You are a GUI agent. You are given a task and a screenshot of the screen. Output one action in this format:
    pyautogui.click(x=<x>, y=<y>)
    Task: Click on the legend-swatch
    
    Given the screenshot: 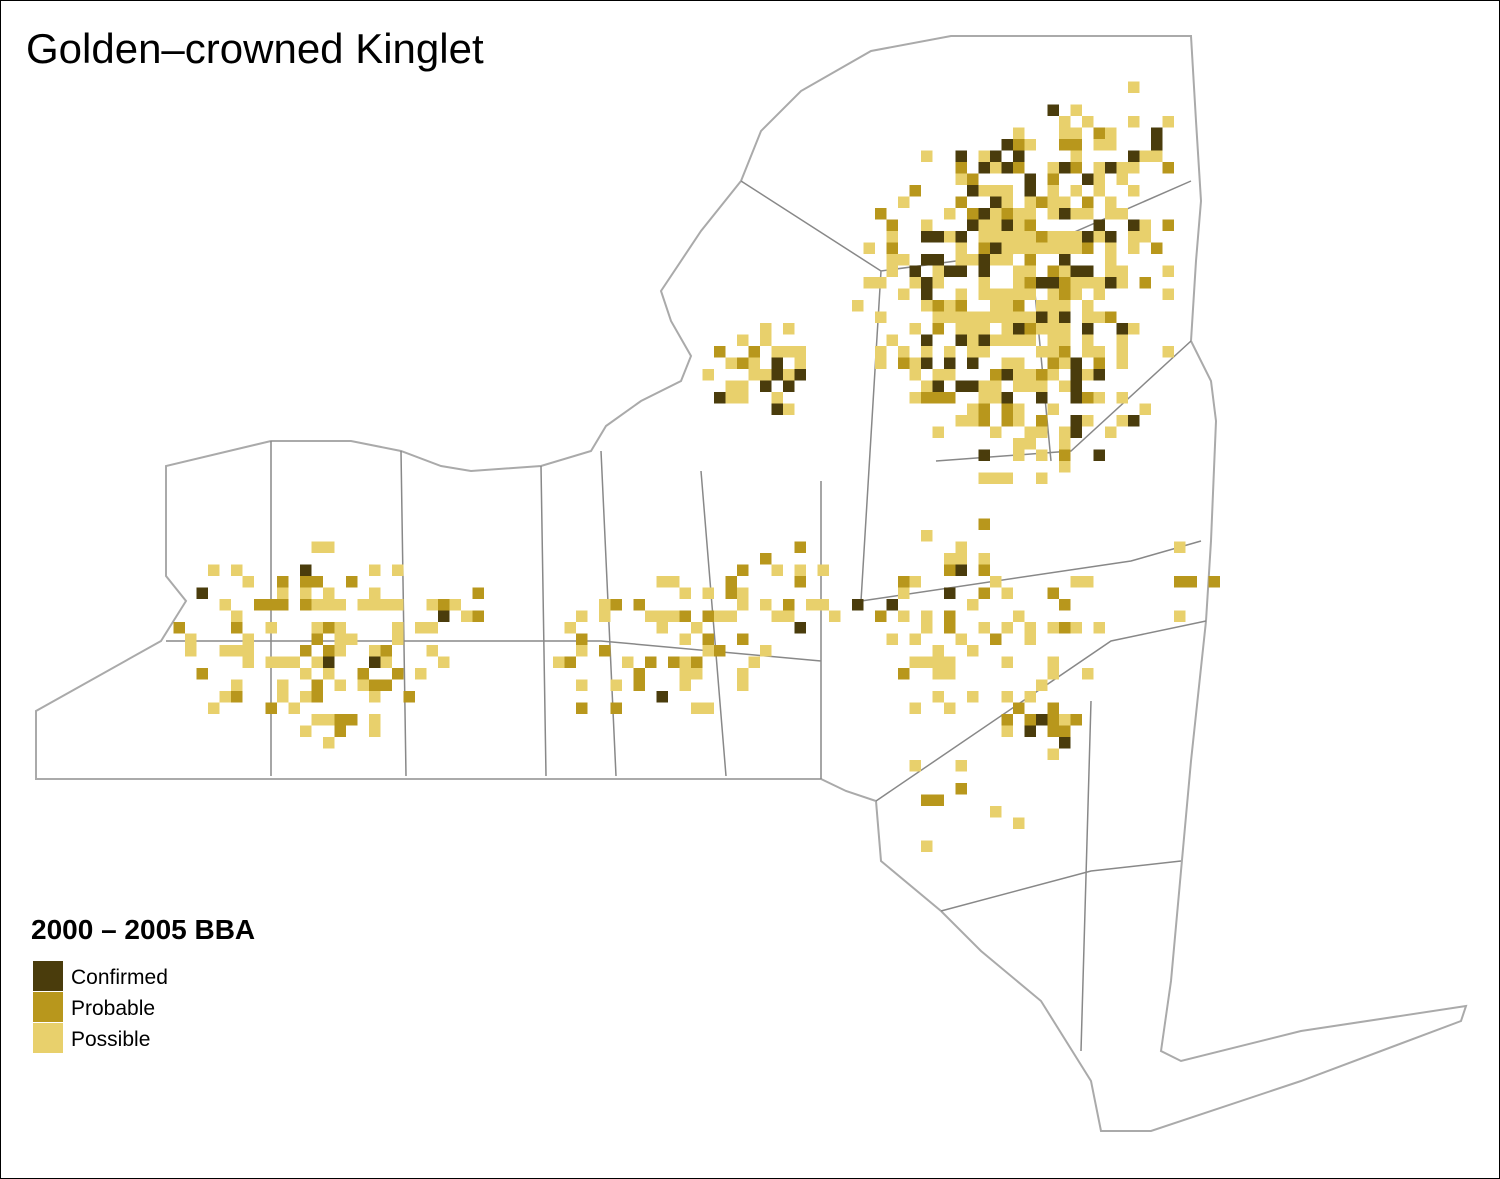 What is the action you would take?
    pyautogui.click(x=48, y=1007)
    